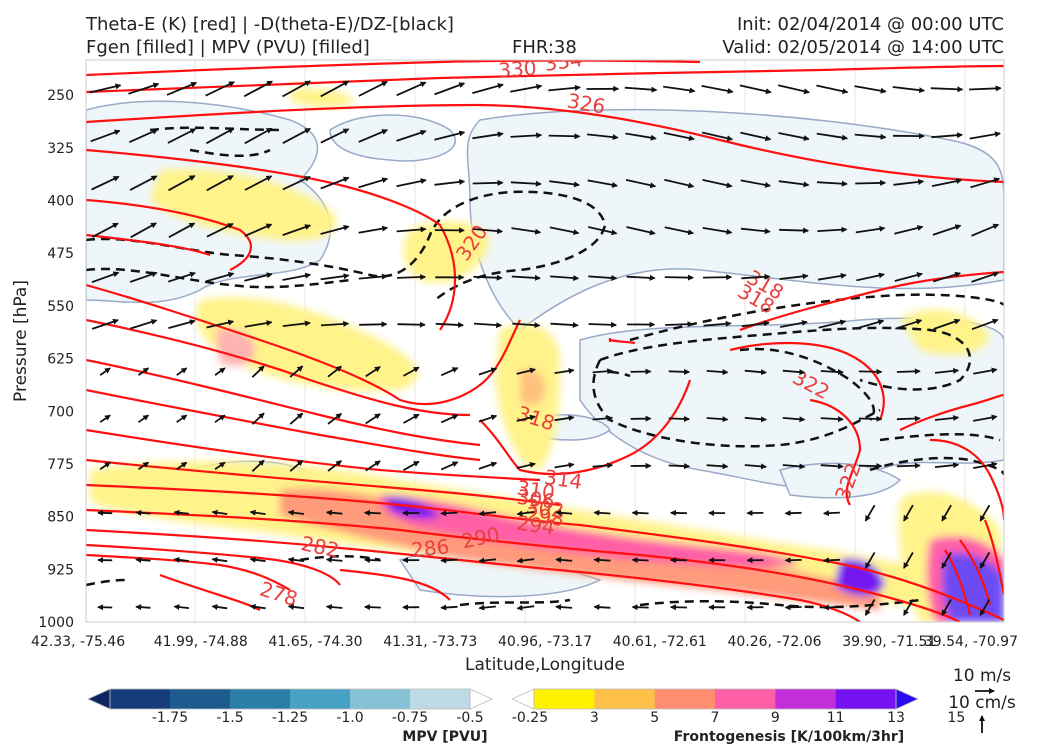 The width and height of the screenshot is (1050, 750). Describe the element at coordinates (481, 699) in the screenshot. I see `colorbar-max-extension` at that location.